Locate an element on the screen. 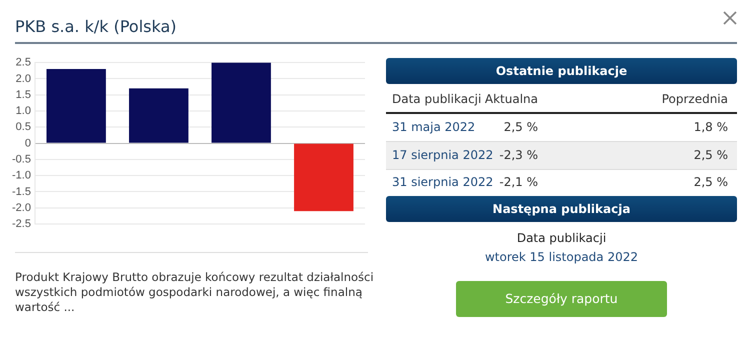 This screenshot has width=750, height=337. text: 31 maja 2022 is located at coordinates (434, 127).